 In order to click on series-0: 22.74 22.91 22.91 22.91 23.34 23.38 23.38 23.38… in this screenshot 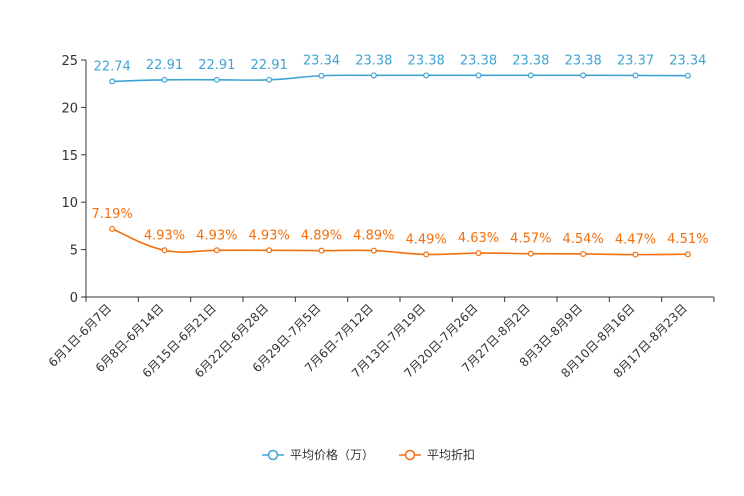, I will do `click(400, 69)`.